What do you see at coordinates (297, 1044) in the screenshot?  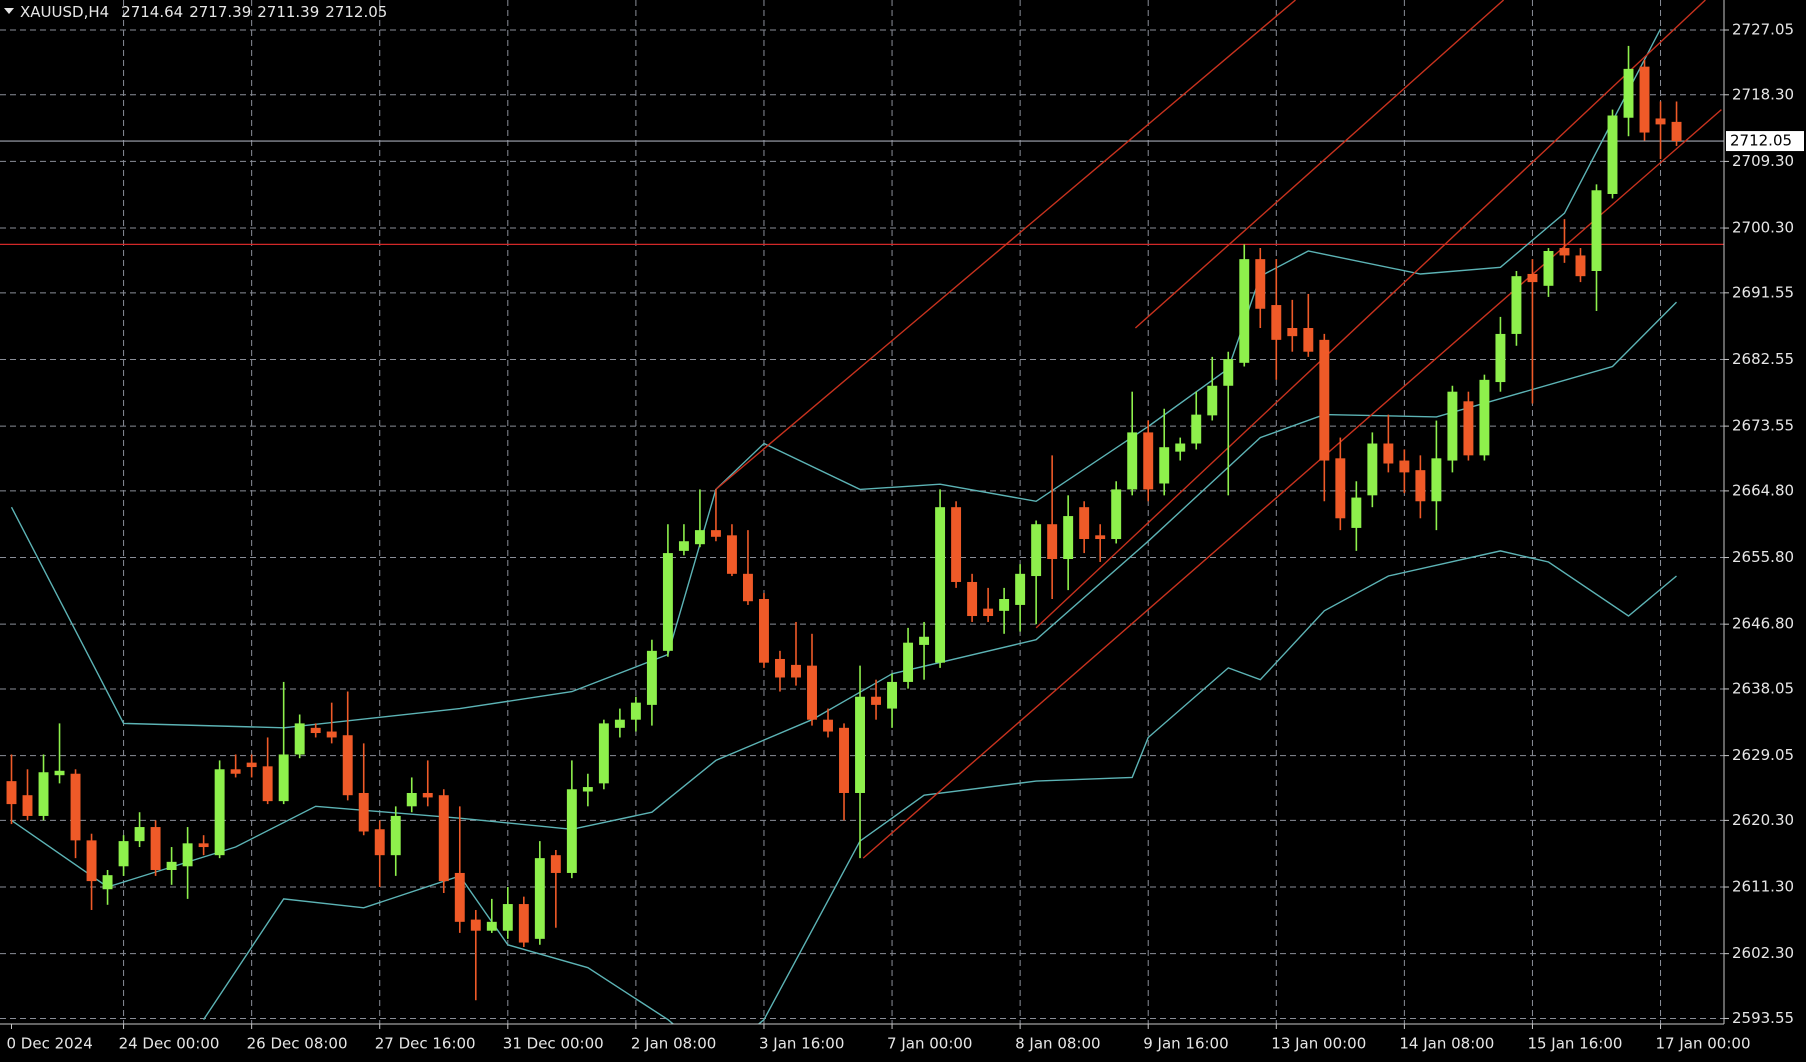 I see `x-tick-label: 26 Dec 08:00` at bounding box center [297, 1044].